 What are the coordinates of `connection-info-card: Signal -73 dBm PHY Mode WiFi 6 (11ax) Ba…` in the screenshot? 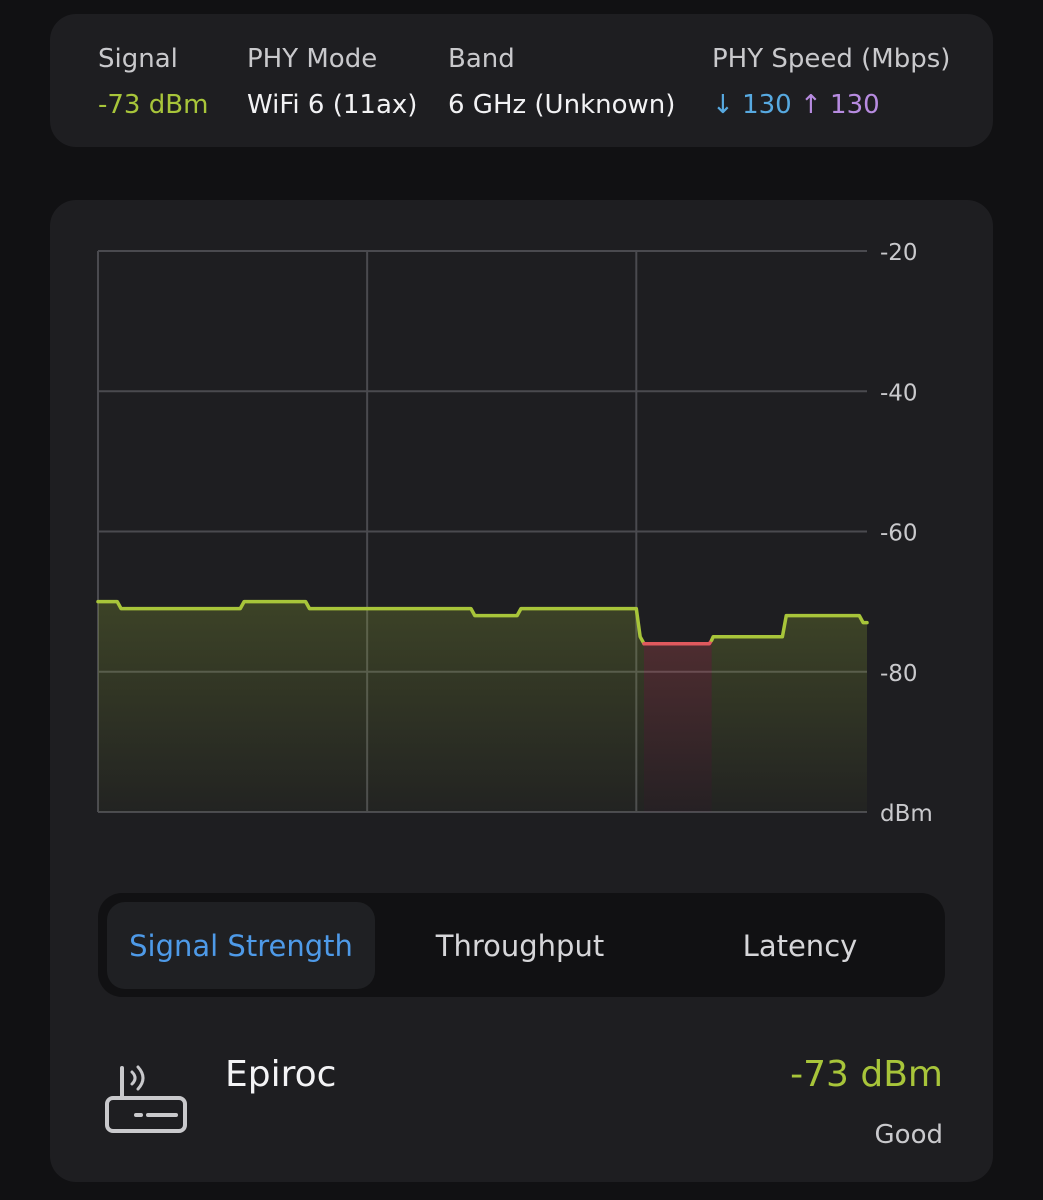 It's located at (521, 80).